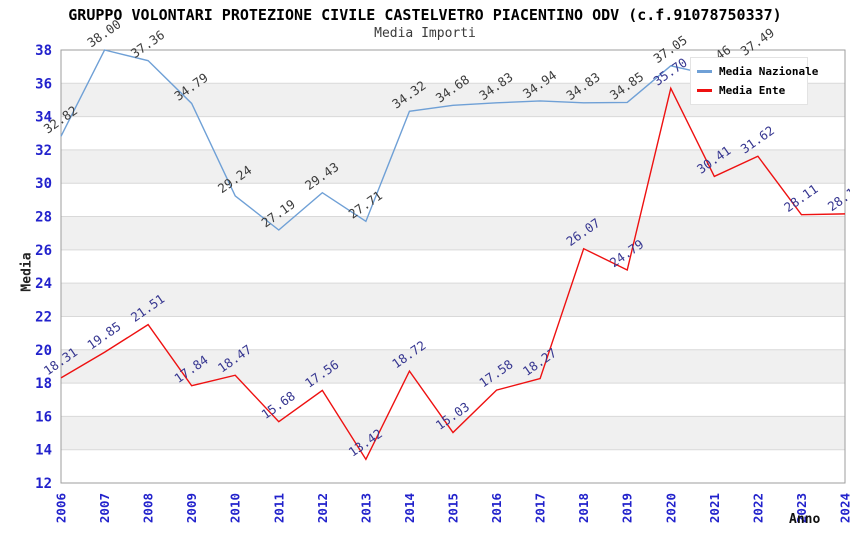  What do you see at coordinates (425, 33) in the screenshot?
I see `chart-subtitle: Media Importi` at bounding box center [425, 33].